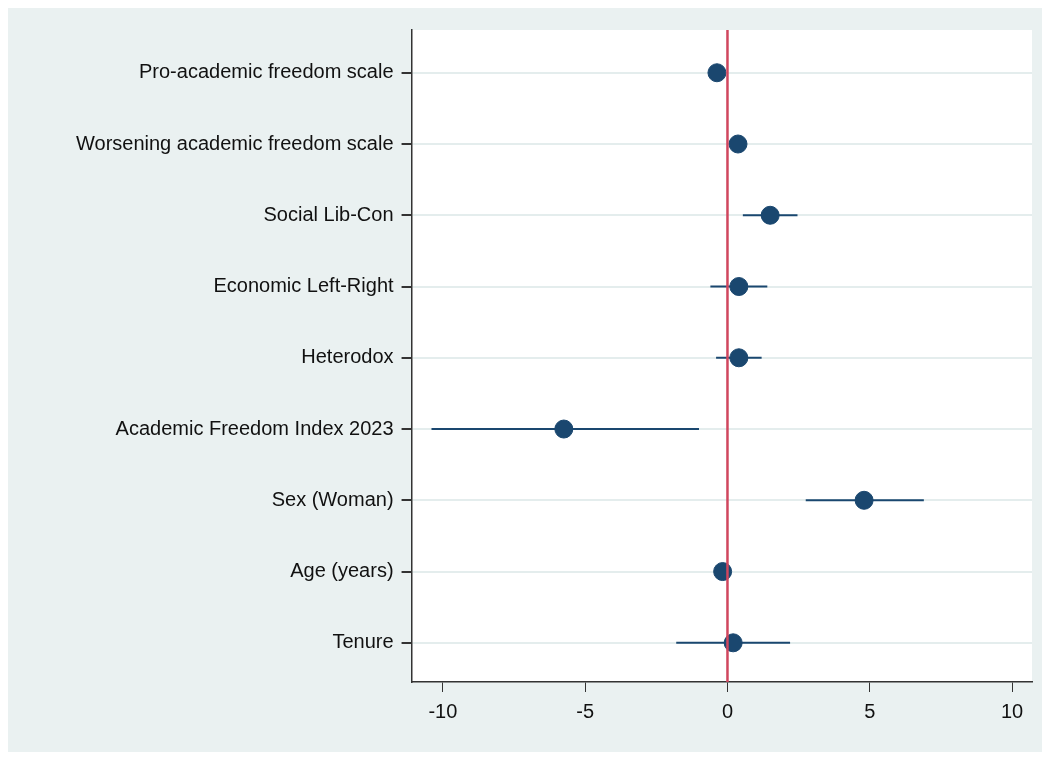 The height and width of the screenshot is (760, 1050). What do you see at coordinates (1012, 710) in the screenshot?
I see `x-tick-label: 10` at bounding box center [1012, 710].